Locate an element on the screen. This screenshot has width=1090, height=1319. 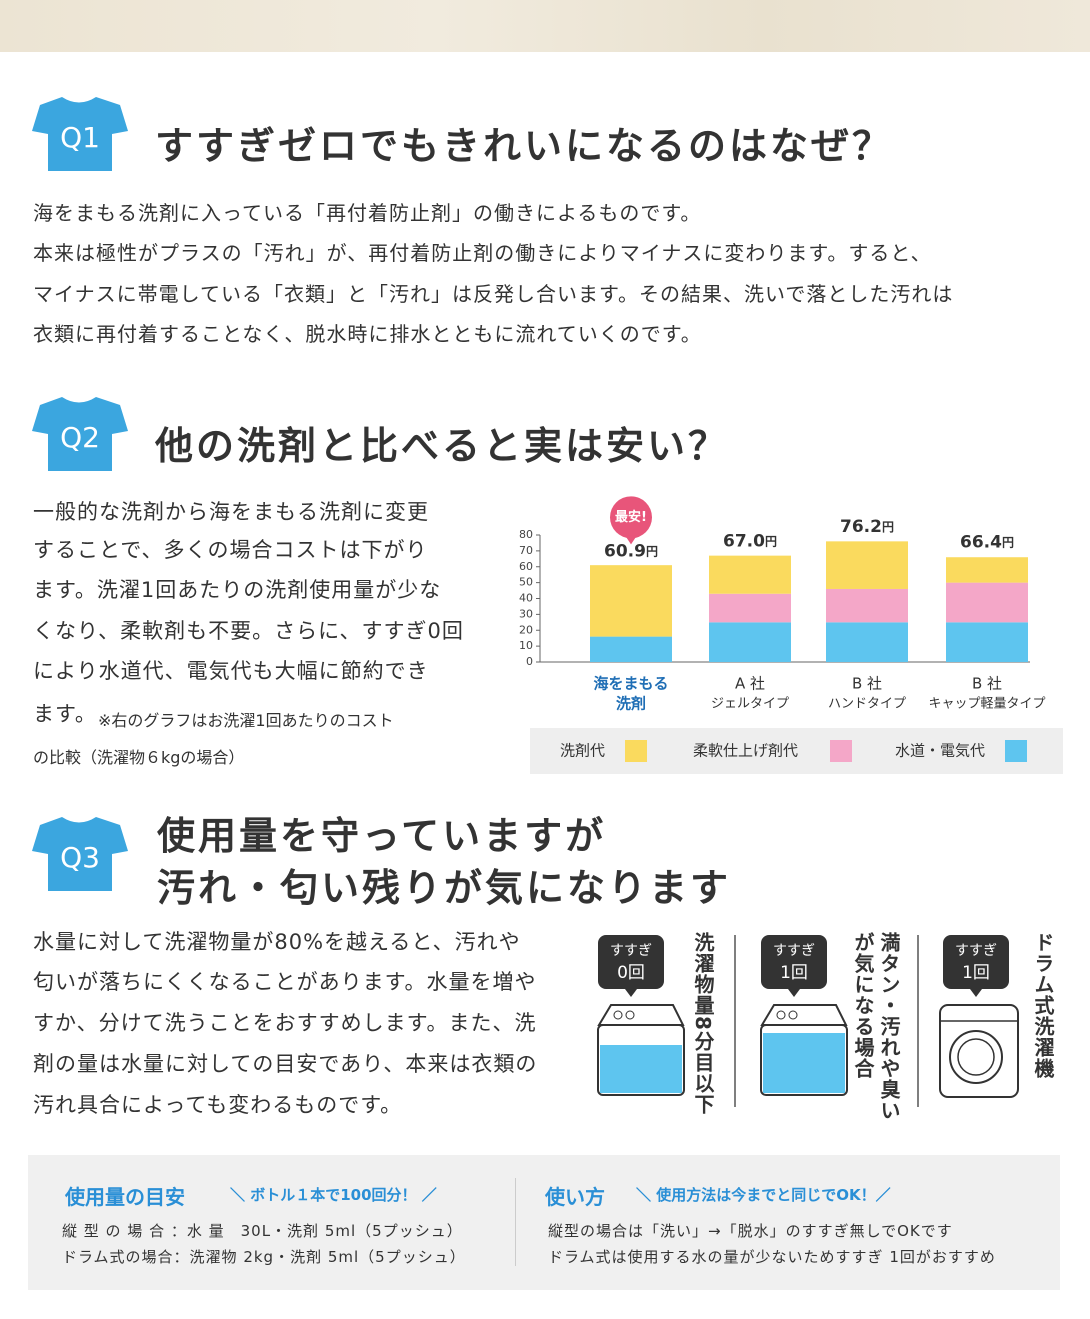
guide-line: 縦型の場合は「洗い」→「脱水」のすすぎ無しでOKです is located at coordinates (750, 1231).